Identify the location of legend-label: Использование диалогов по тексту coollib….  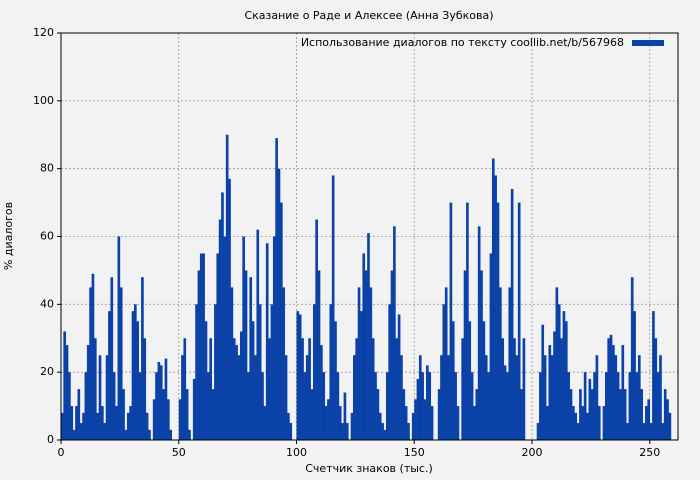
(462, 42).